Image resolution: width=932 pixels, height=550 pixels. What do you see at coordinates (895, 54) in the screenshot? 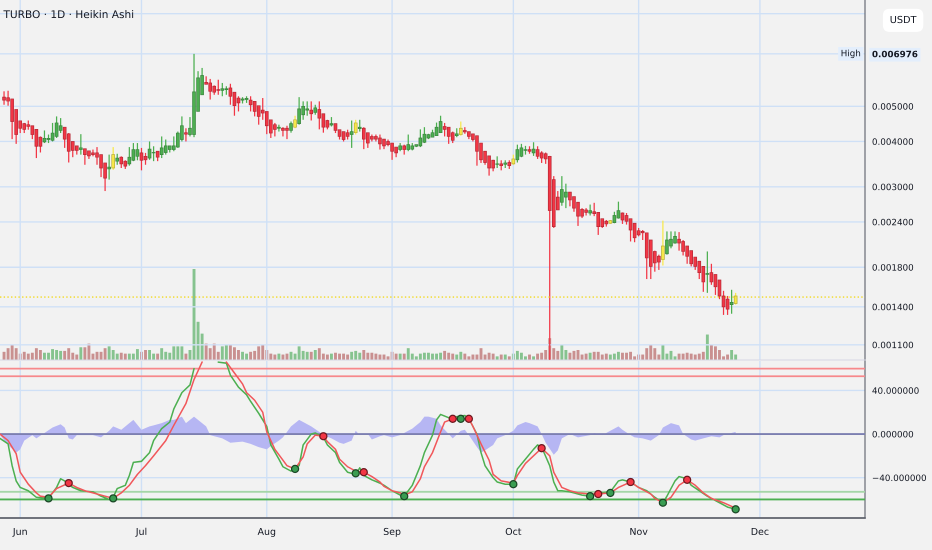
I see `y-tick-label: 0.006976` at bounding box center [895, 54].